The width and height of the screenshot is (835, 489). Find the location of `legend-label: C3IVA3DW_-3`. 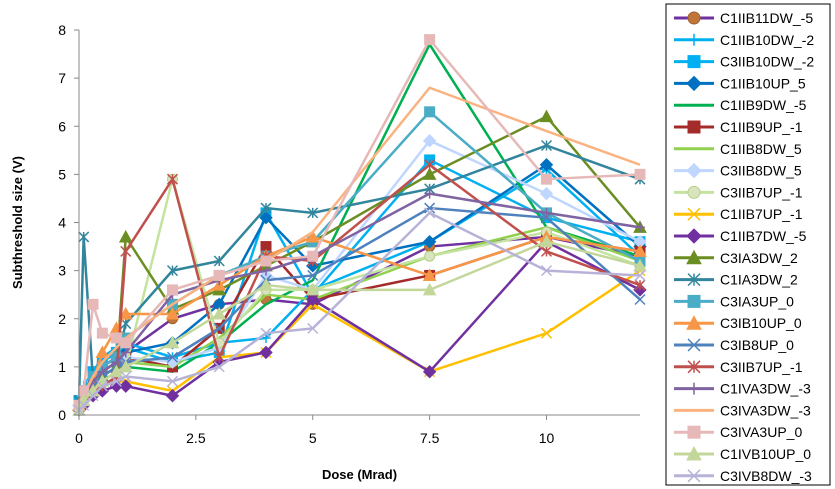

legend-label: C3IVA3DW_-3 is located at coordinates (765, 410).